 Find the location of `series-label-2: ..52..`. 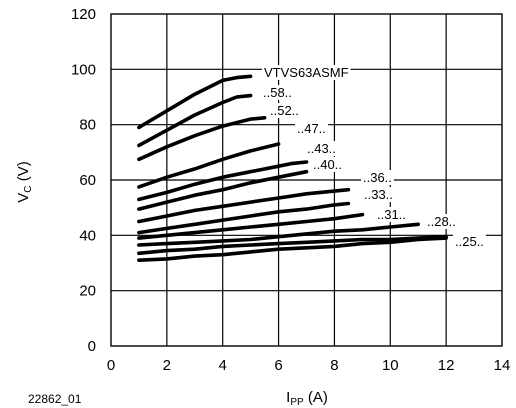

series-label-2: ..52.. is located at coordinates (284, 110).